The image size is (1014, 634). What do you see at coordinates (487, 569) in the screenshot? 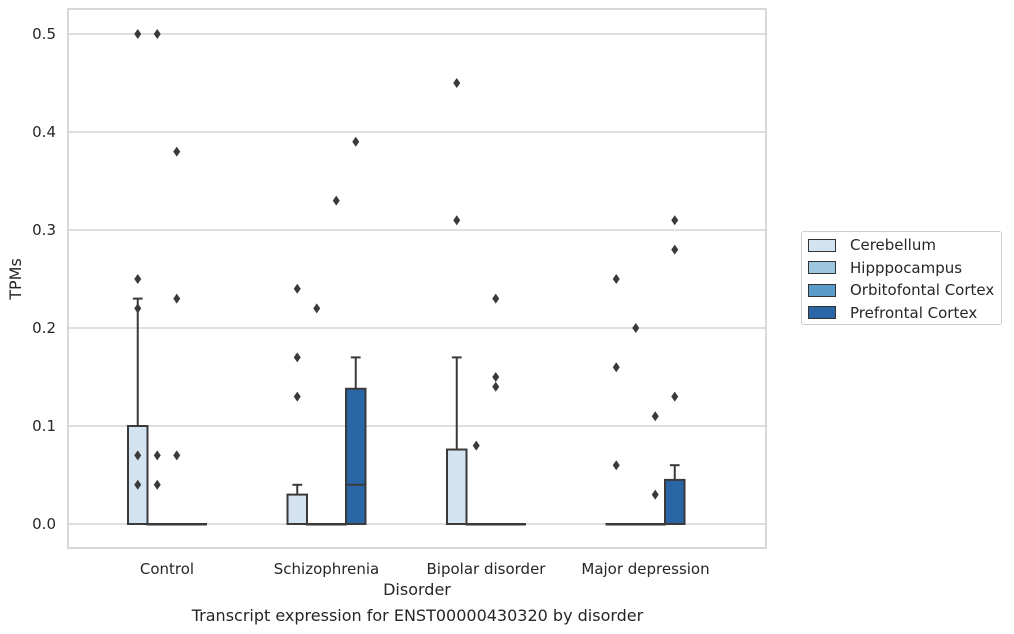
I see `x-tick-label: Bipolar disorder` at bounding box center [487, 569].